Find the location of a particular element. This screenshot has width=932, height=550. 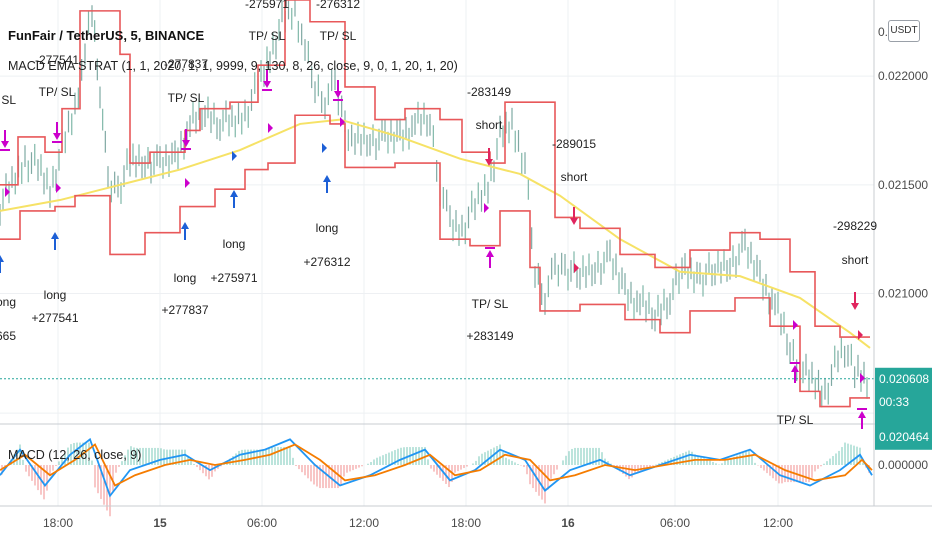

signal-annotation-label: +277837 is located at coordinates (184, 310).